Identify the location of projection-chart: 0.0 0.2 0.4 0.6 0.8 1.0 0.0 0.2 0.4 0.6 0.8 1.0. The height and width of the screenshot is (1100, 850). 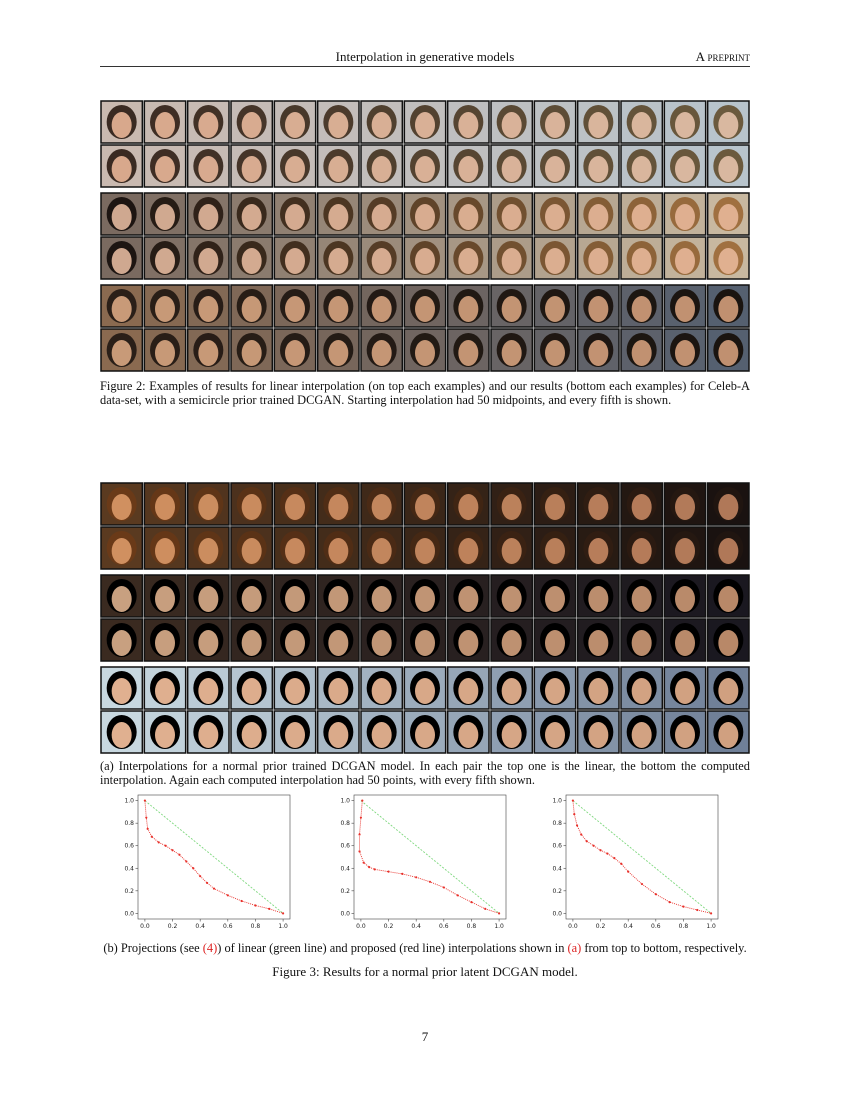
(423, 862).